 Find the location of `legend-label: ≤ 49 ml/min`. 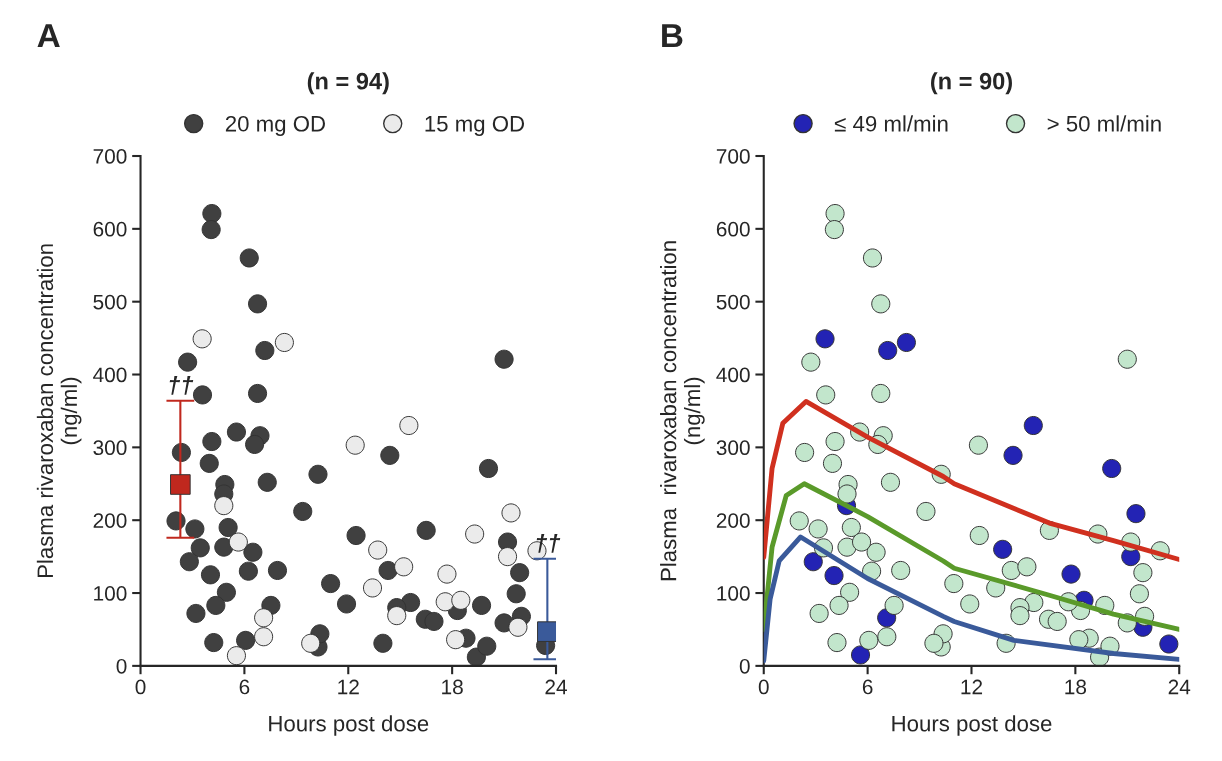

legend-label: ≤ 49 ml/min is located at coordinates (891, 123).